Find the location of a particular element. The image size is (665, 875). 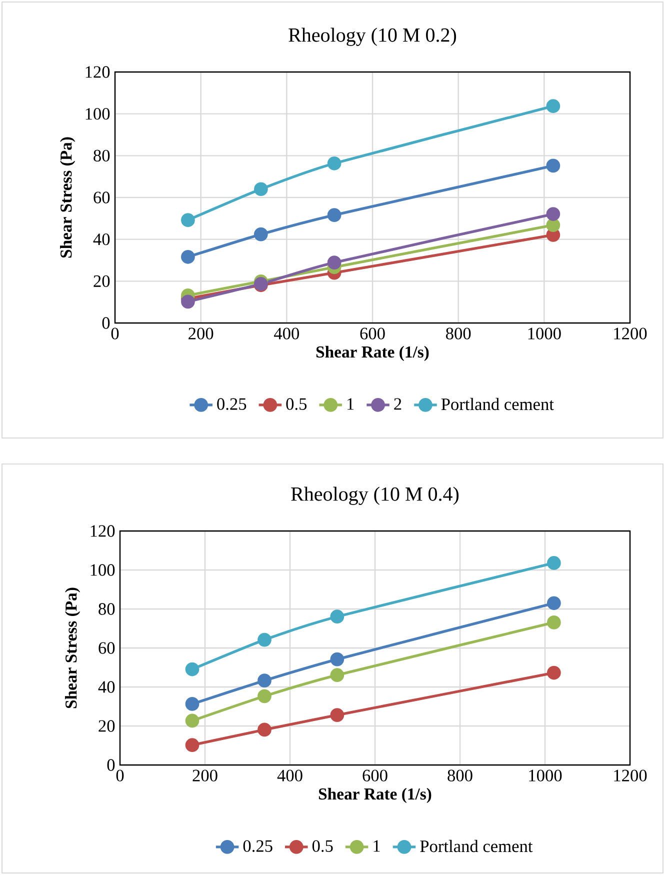

chart-title: Rheology (10 M 0.2) is located at coordinates (372, 37).